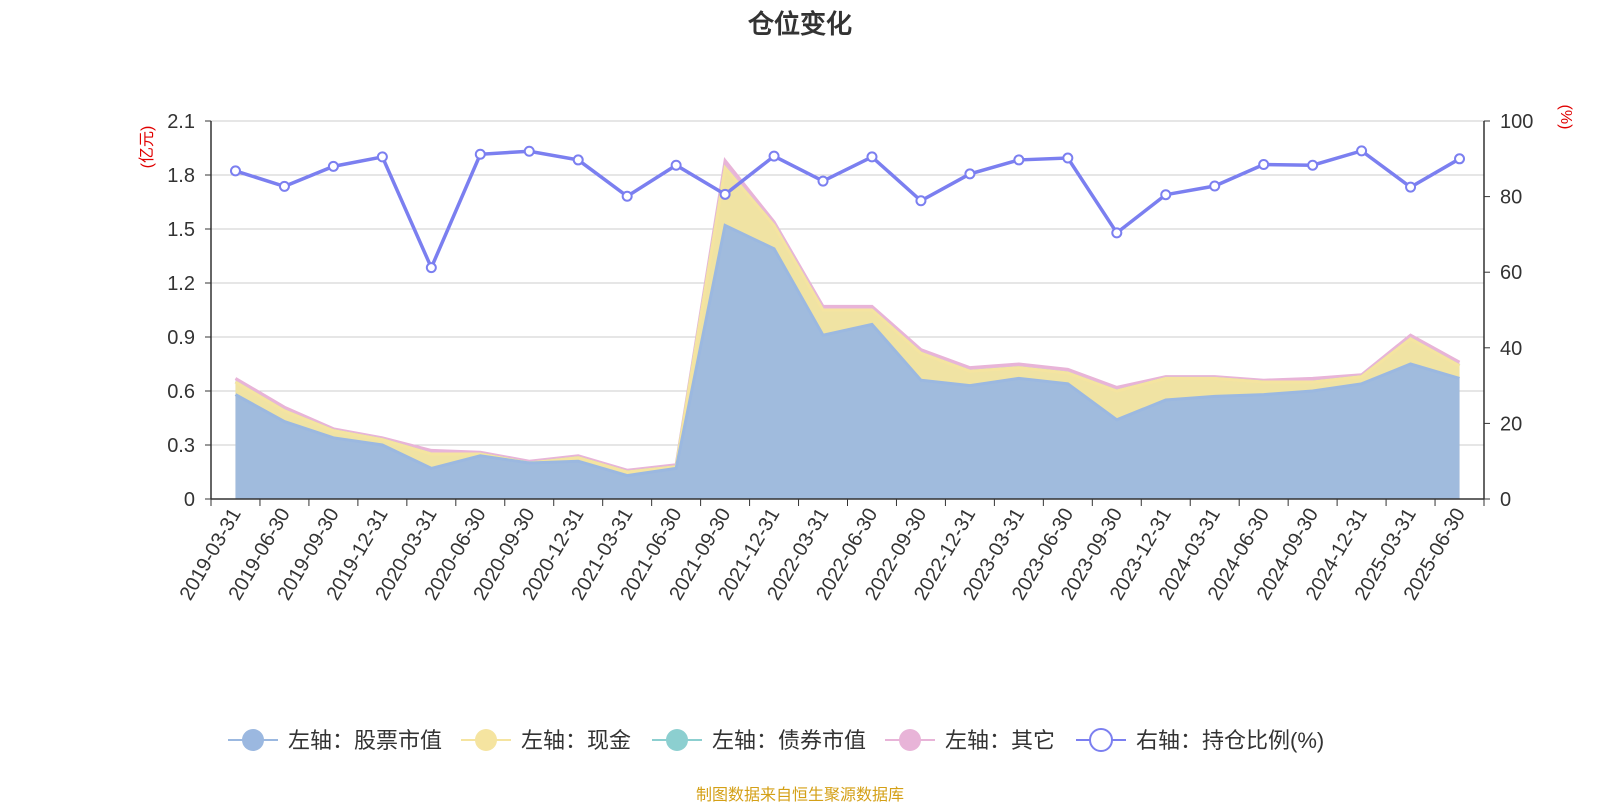 This screenshot has height=805, width=1600. Describe the element at coordinates (1516, 122) in the screenshot. I see `right-axis-tick-label: 100` at that location.